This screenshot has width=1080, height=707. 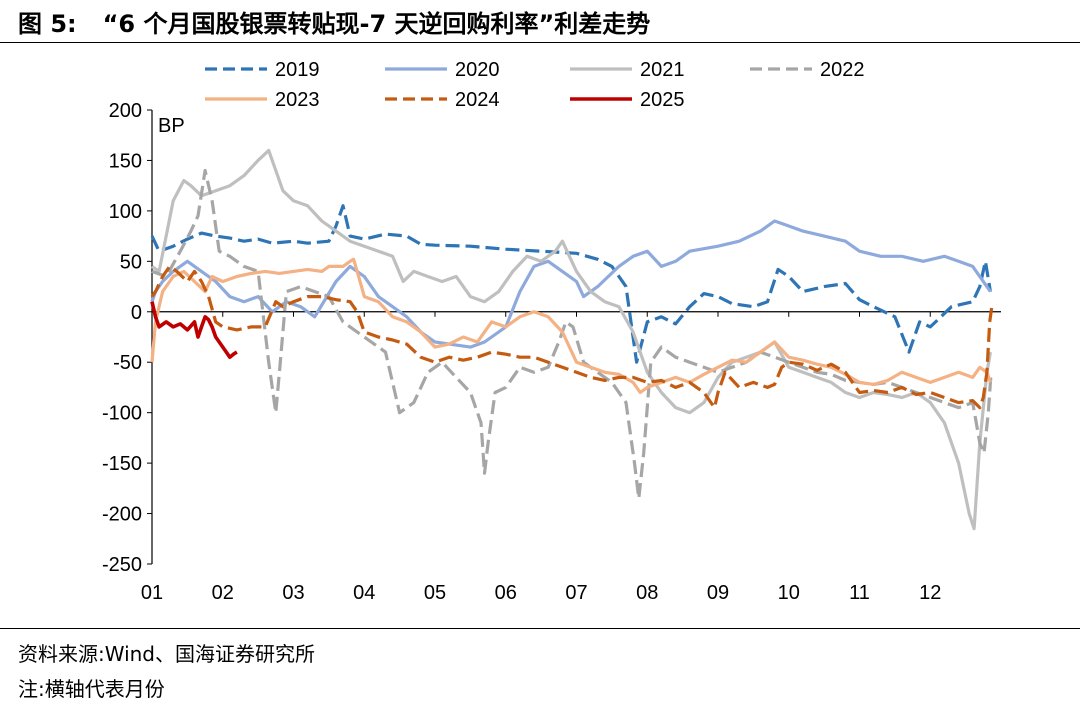 I want to click on y-tick-label: 0, so click(x=136, y=313).